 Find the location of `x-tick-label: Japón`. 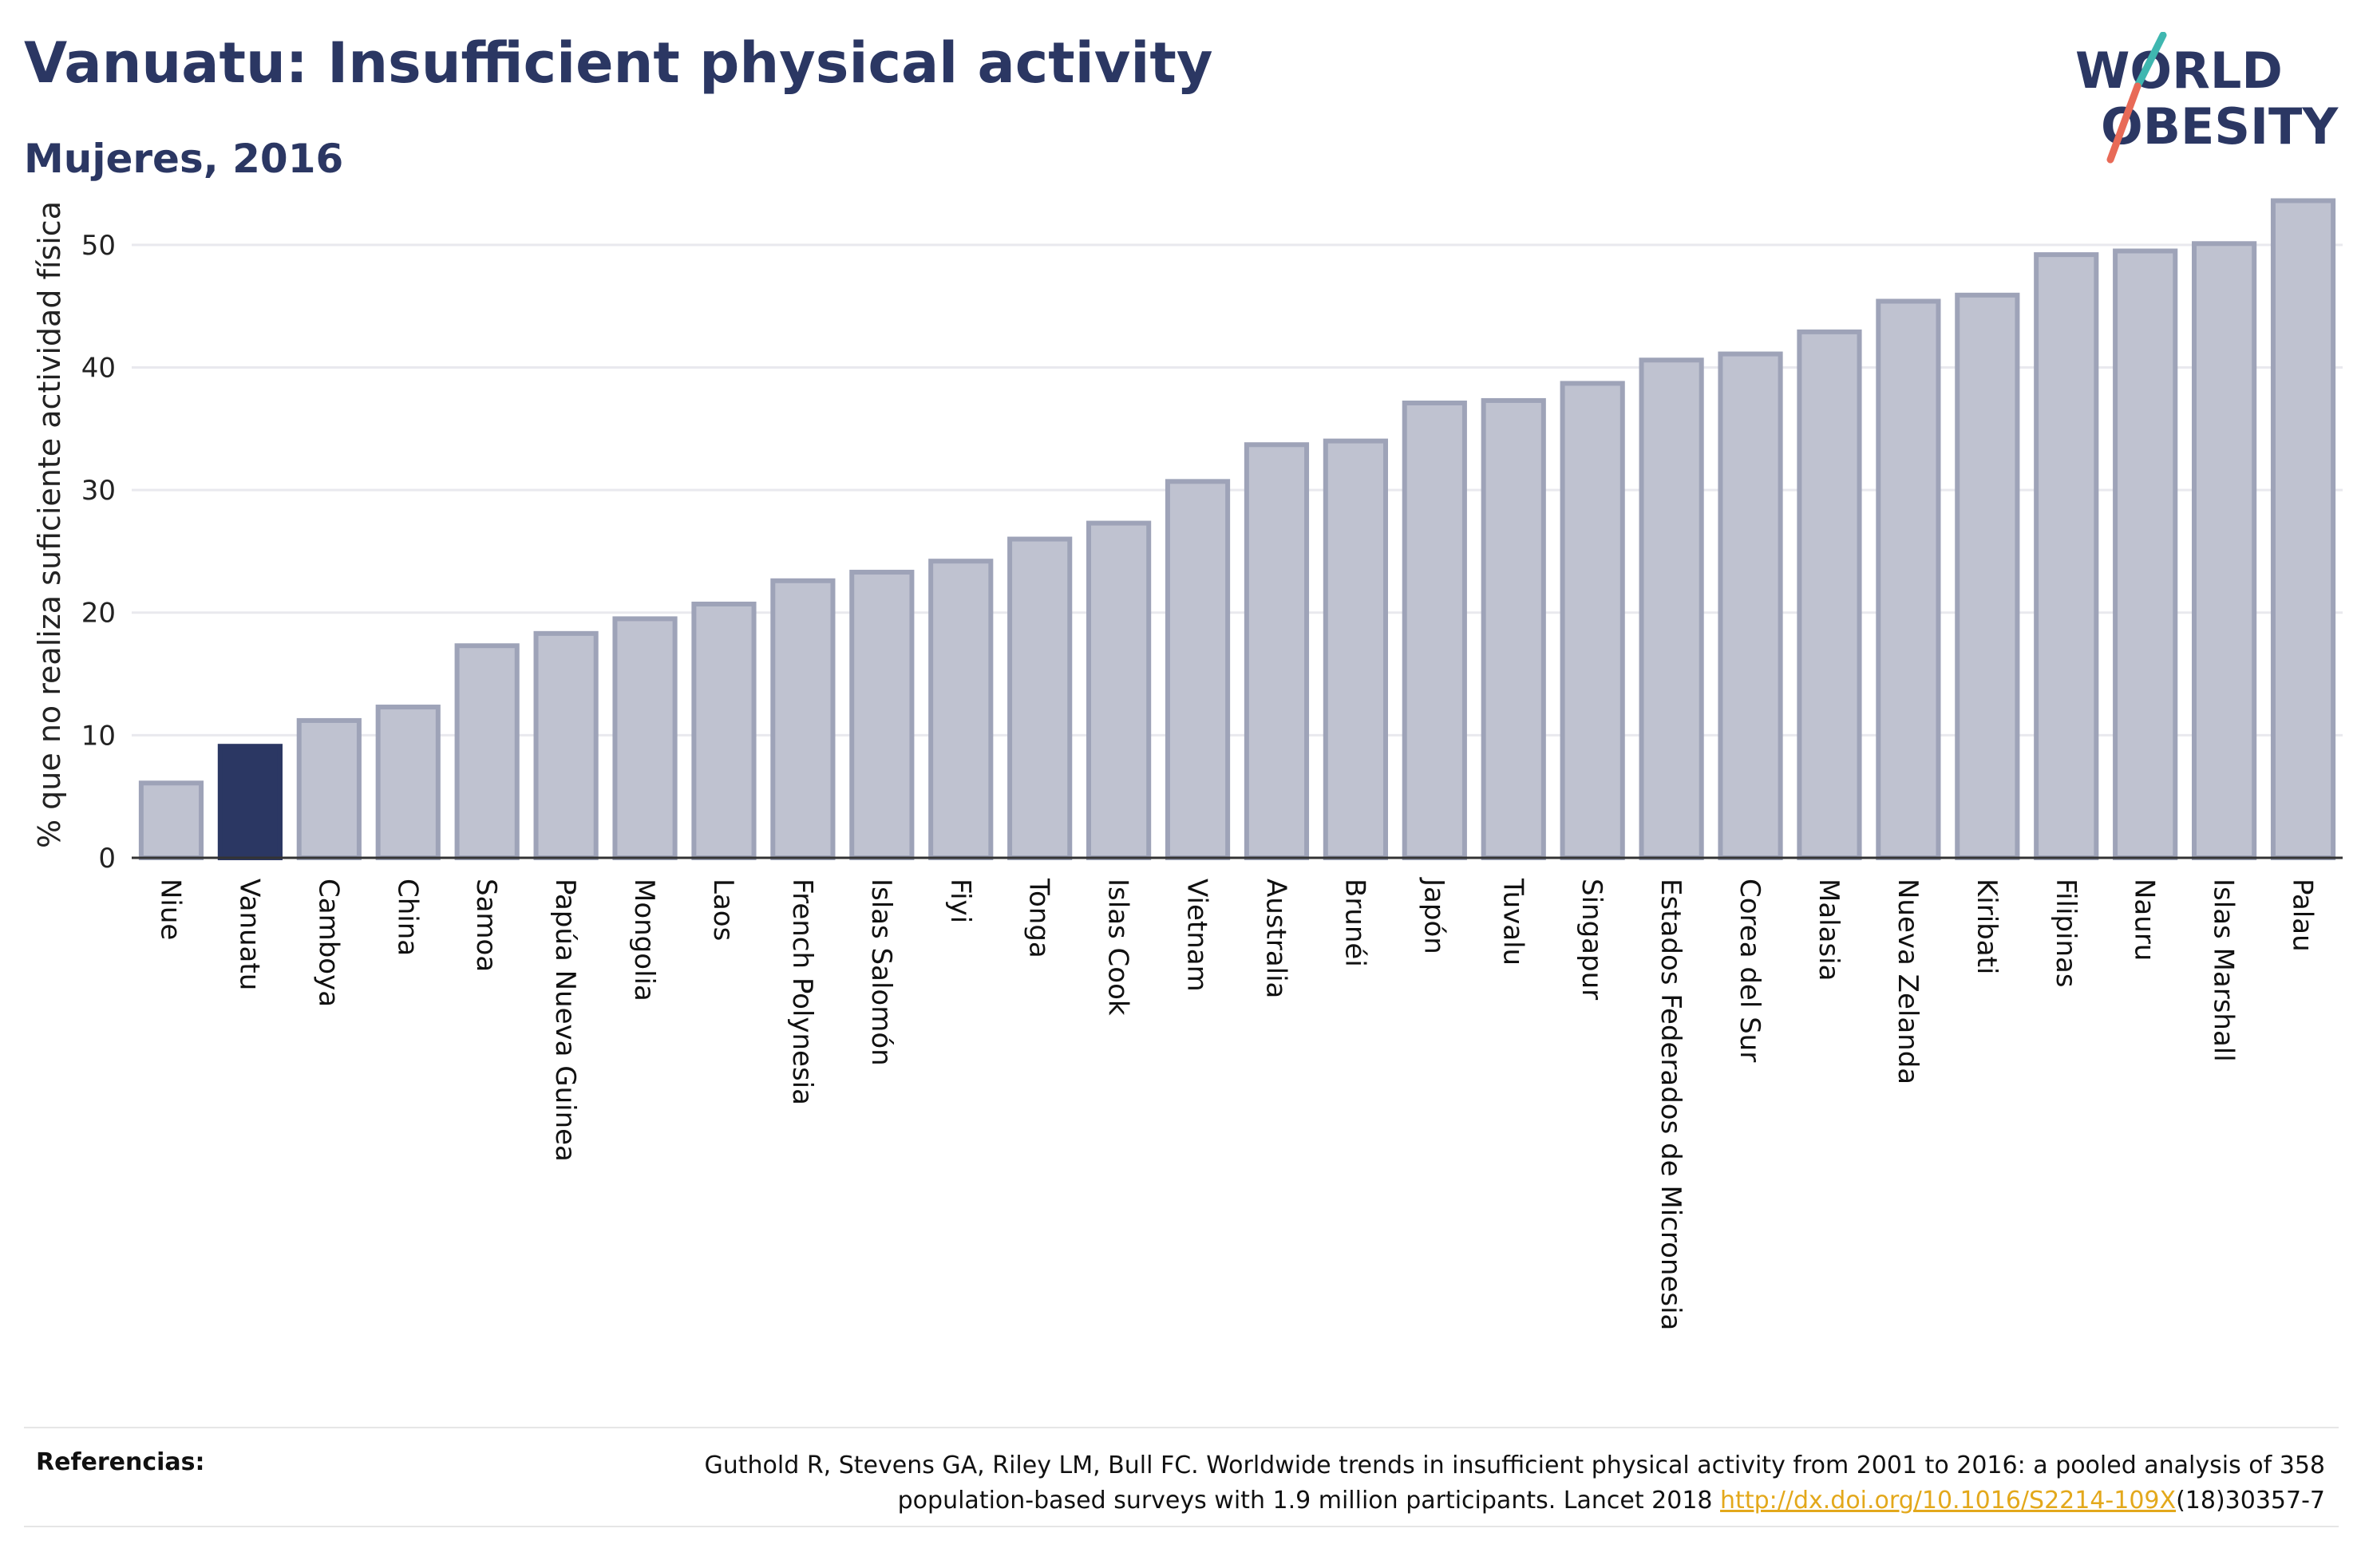

x-tick-label: Japón is located at coordinates (1433, 915).